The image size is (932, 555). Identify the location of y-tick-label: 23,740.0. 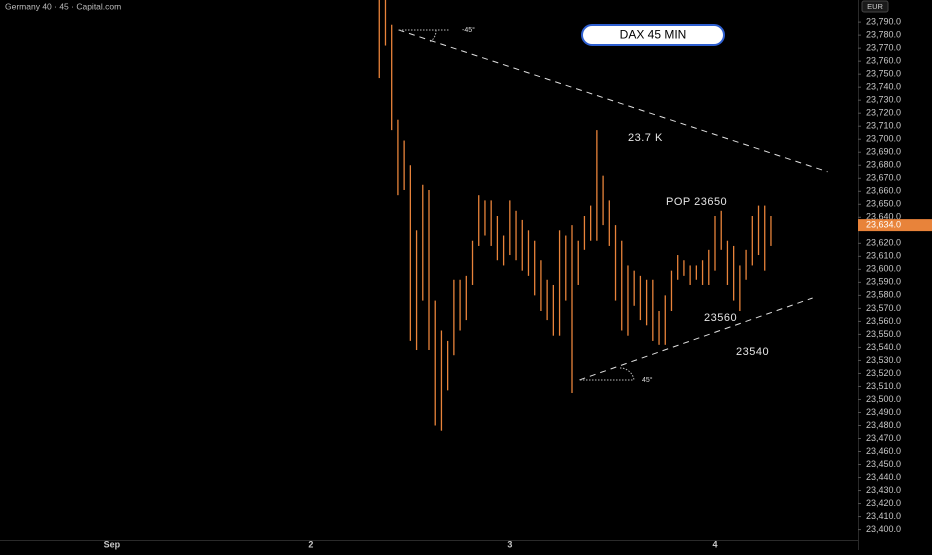
(883, 87).